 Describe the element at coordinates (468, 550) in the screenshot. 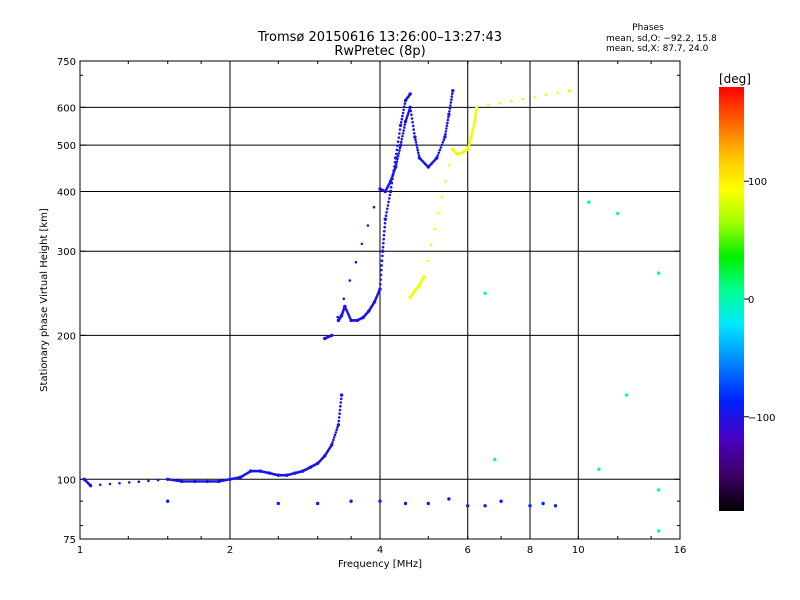

I see `x-tick-label: 6` at that location.